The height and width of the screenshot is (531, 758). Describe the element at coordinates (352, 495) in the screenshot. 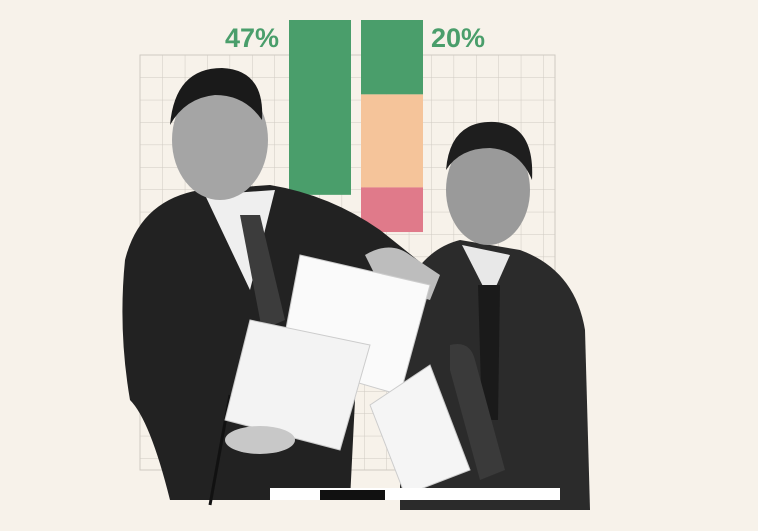

I see `base-block` at that location.